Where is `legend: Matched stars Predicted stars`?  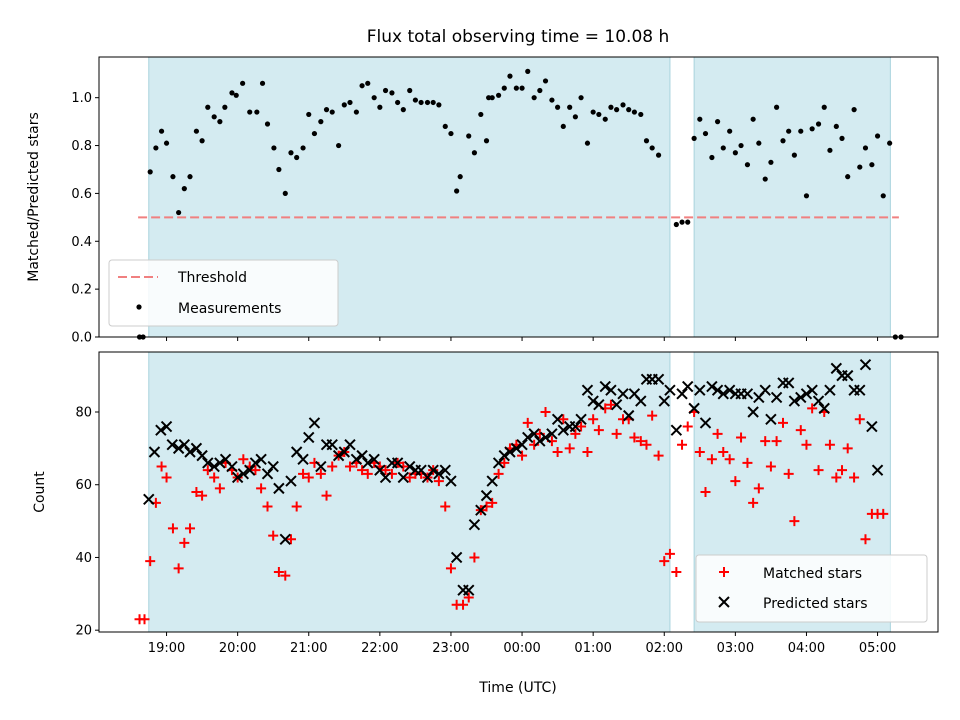 legend: Matched stars Predicted stars is located at coordinates (811, 588).